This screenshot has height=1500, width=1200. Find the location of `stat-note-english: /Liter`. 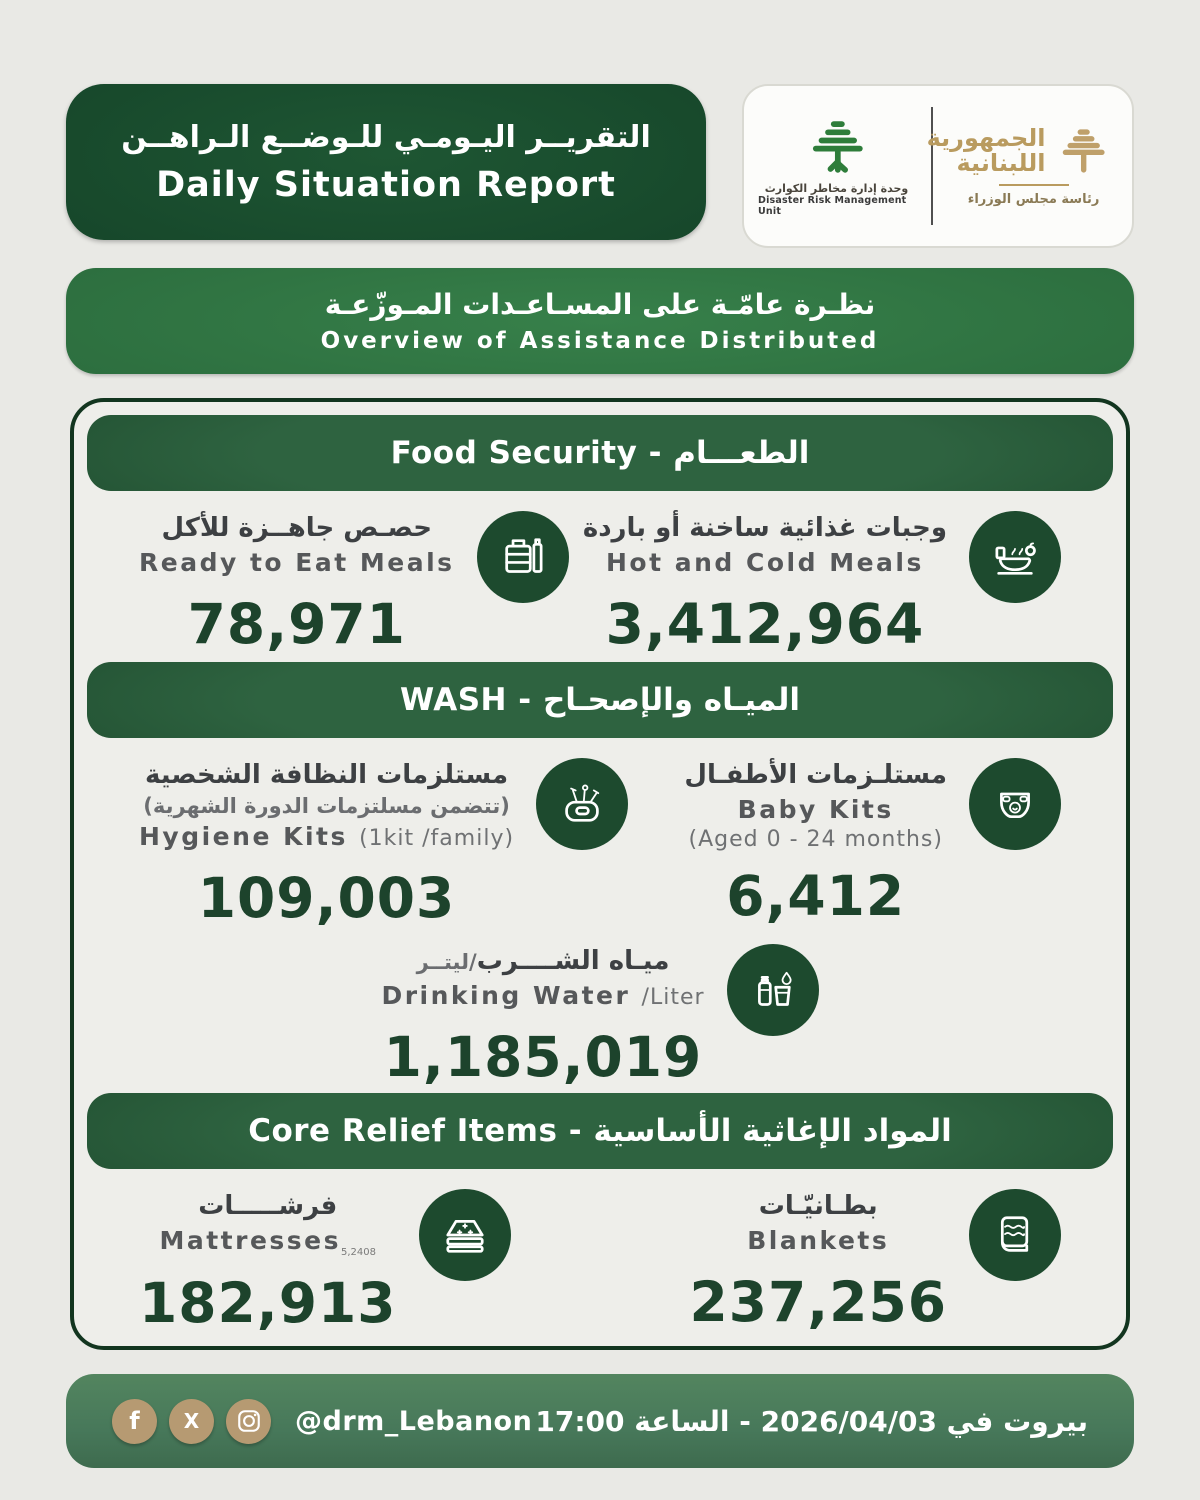

stat-note-english: /Liter is located at coordinates (673, 998).